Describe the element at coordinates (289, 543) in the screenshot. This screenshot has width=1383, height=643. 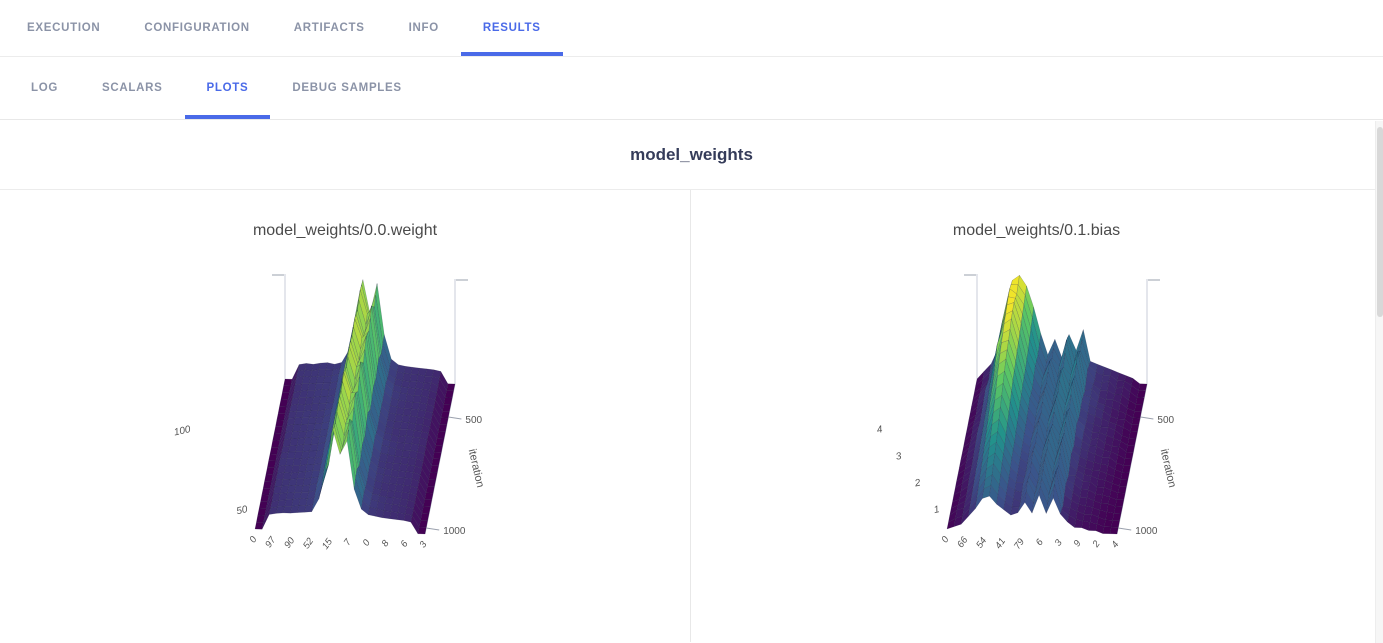
I see `svg-text: 90` at that location.